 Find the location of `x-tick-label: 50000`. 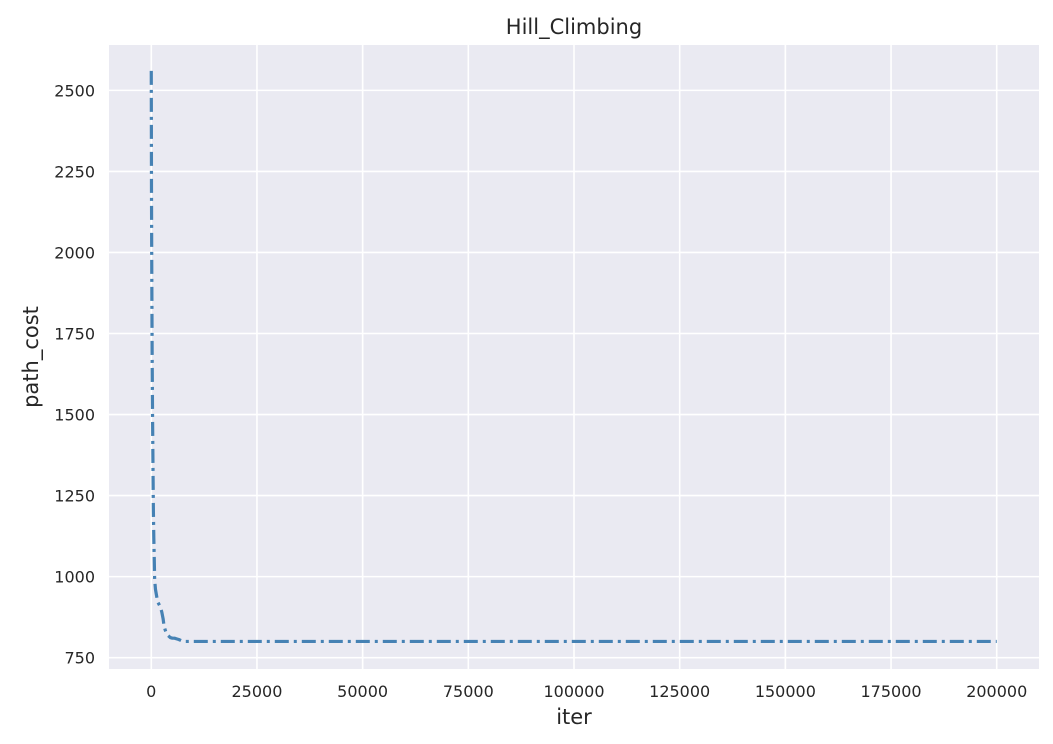

x-tick-label: 50000 is located at coordinates (362, 691).